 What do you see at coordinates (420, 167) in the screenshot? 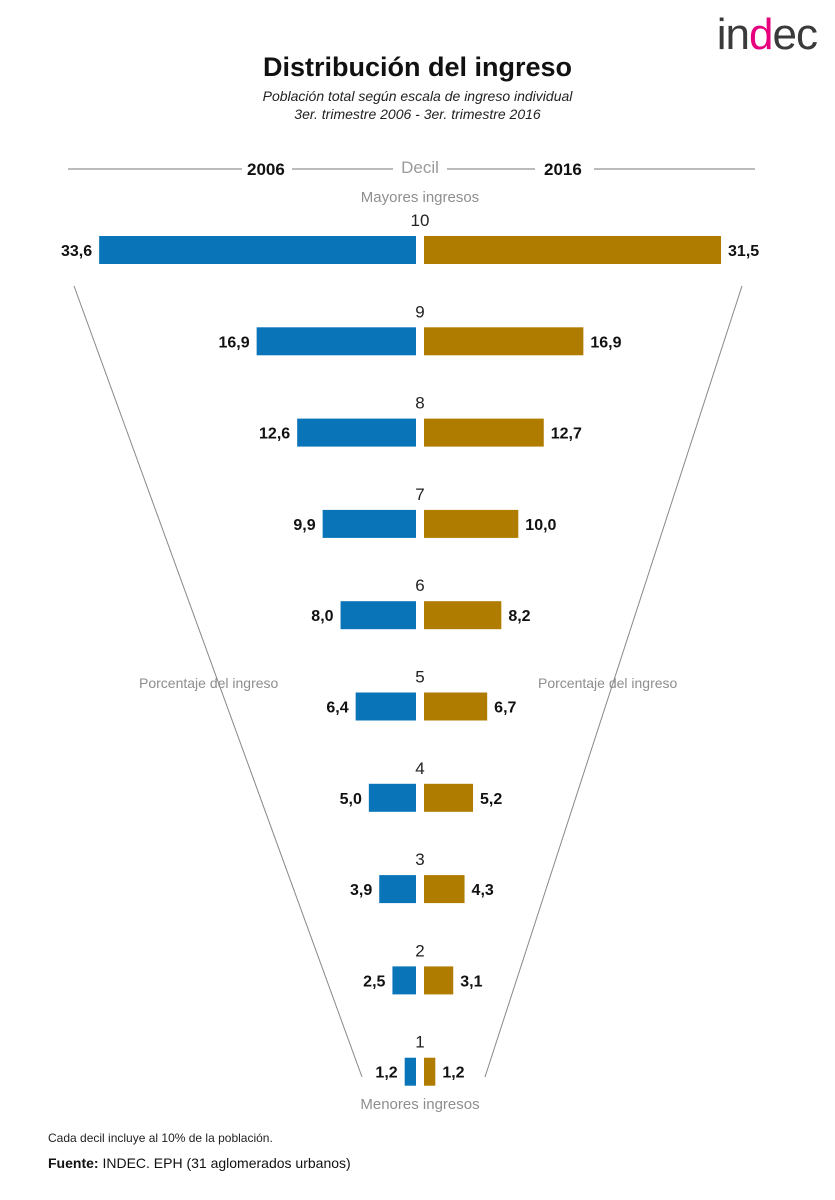
I see `decil-axis-label: Decil` at bounding box center [420, 167].